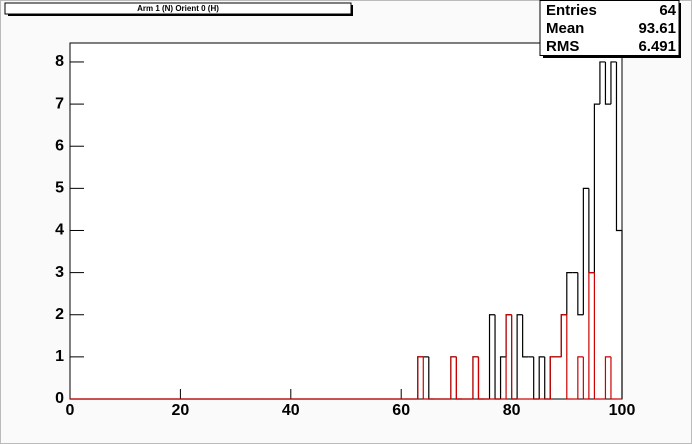 Image resolution: width=692 pixels, height=444 pixels. What do you see at coordinates (59, 145) in the screenshot?
I see `y-tick-label: 6` at bounding box center [59, 145].